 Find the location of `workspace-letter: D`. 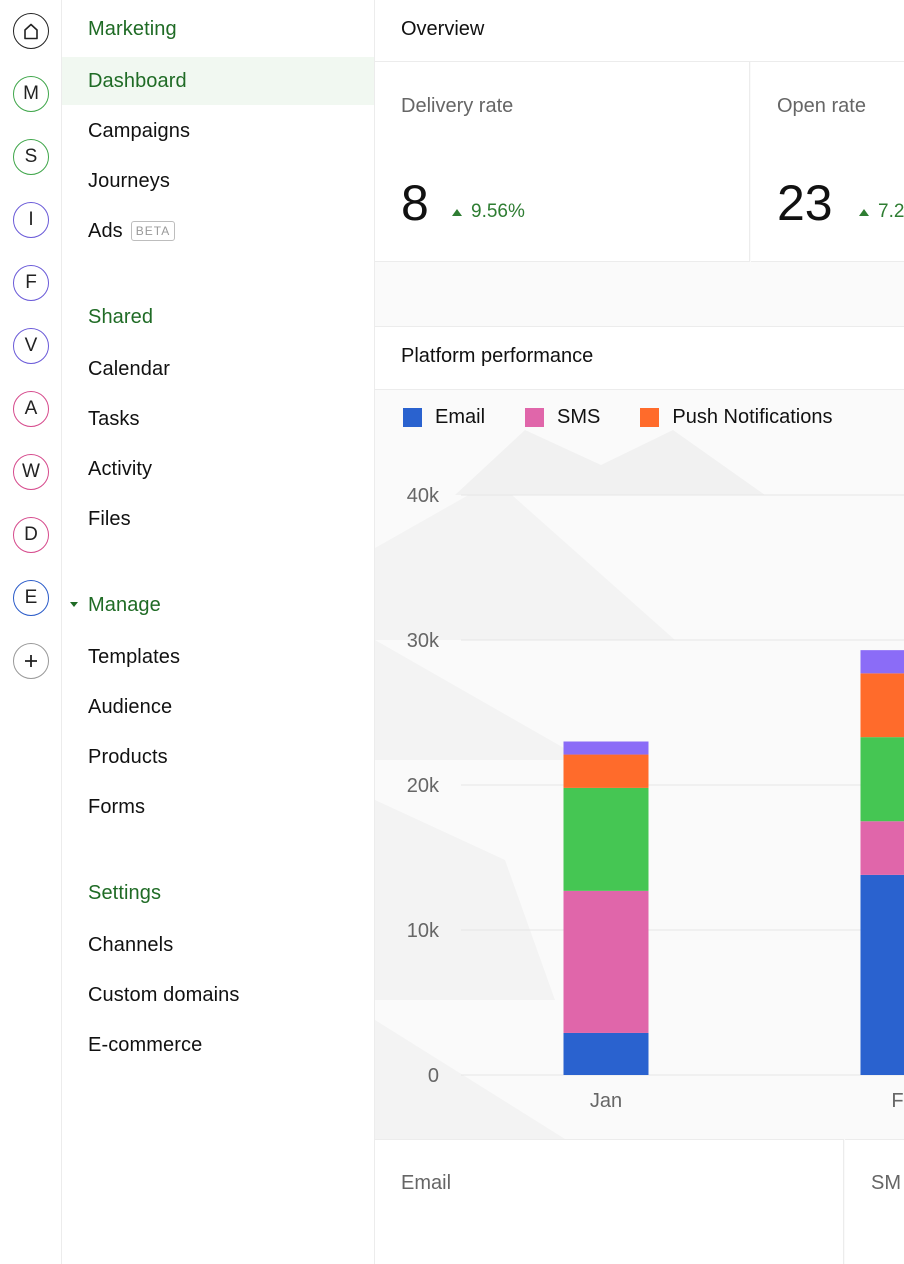

workspace-letter: D is located at coordinates (31, 534).